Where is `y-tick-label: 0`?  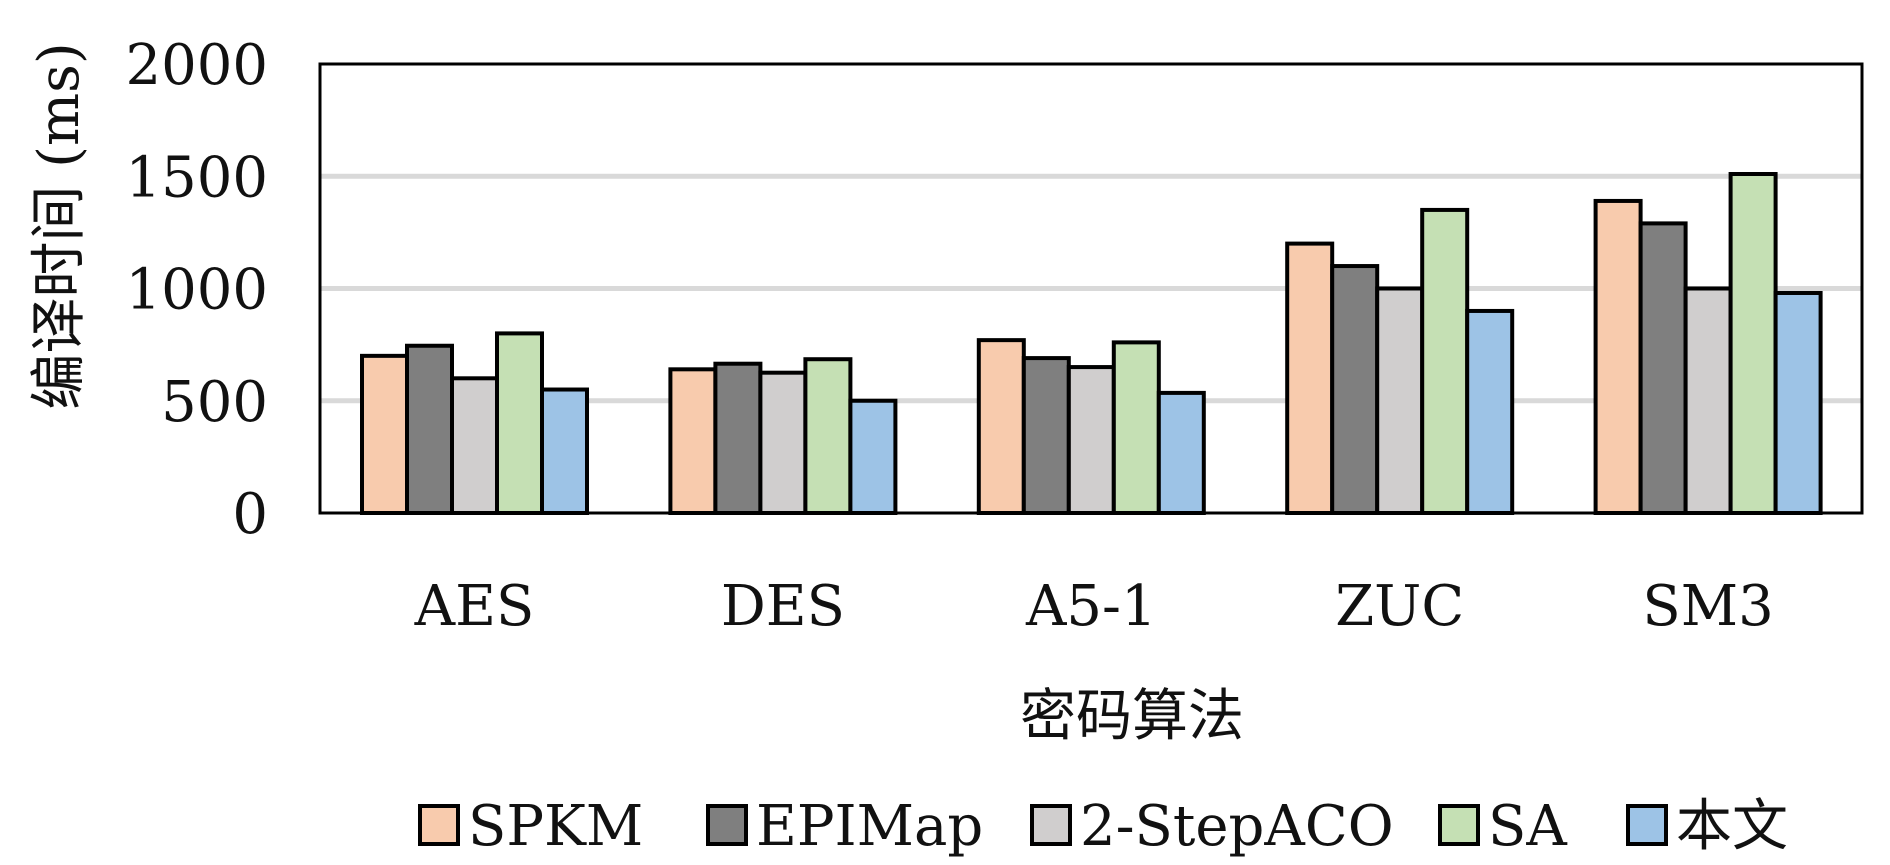 y-tick-label: 0 is located at coordinates (250, 514).